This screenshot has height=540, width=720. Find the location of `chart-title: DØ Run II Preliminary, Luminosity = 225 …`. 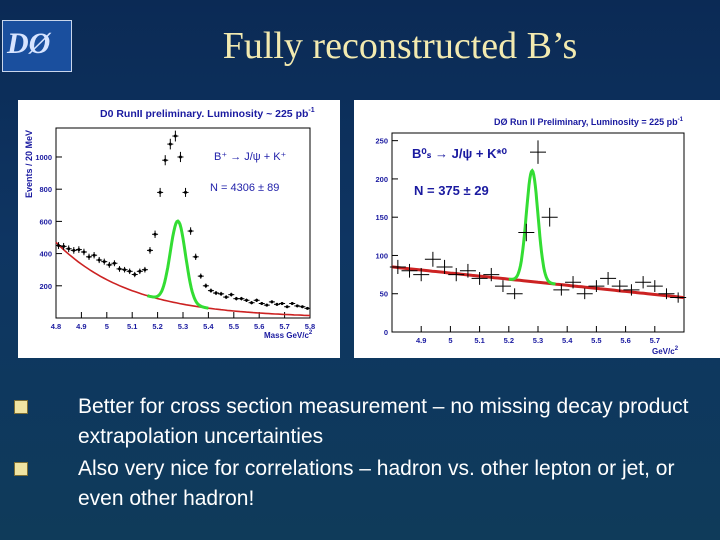

chart-title: DØ Run II Preliminary, Luminosity = 225 … is located at coordinates (589, 122).